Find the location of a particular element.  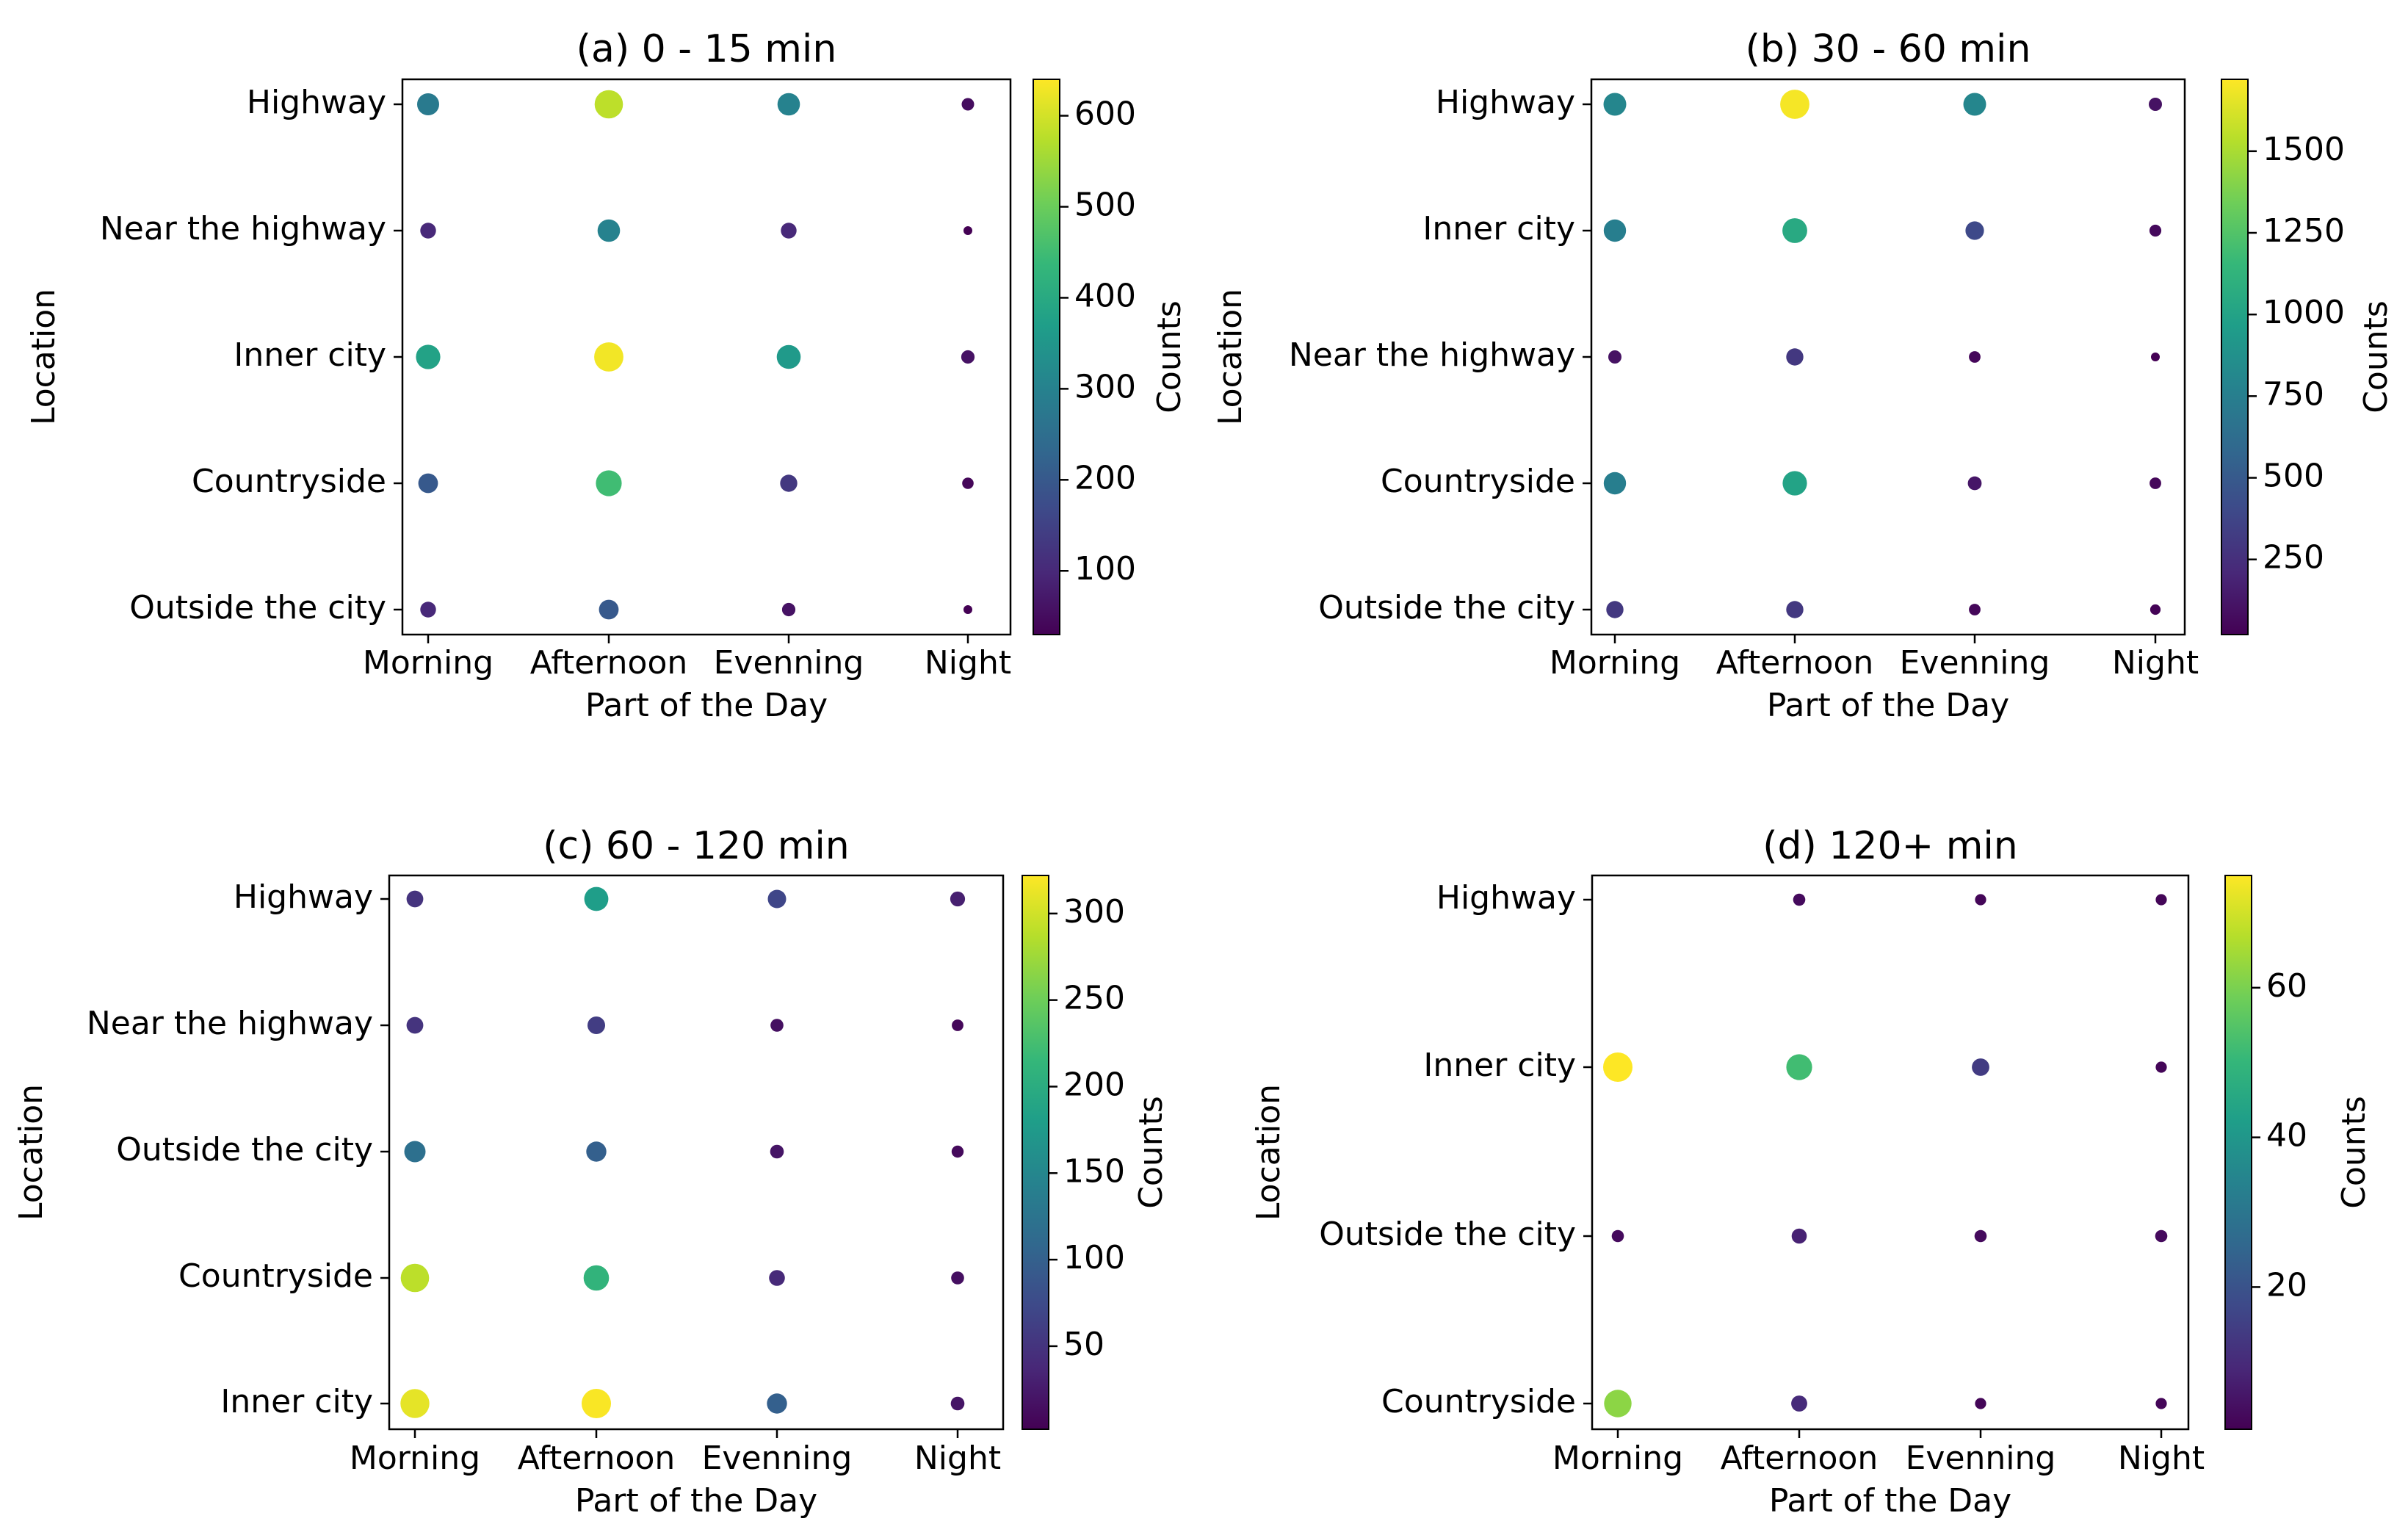

colorbar-tick-label: 20 is located at coordinates (2286, 1285).